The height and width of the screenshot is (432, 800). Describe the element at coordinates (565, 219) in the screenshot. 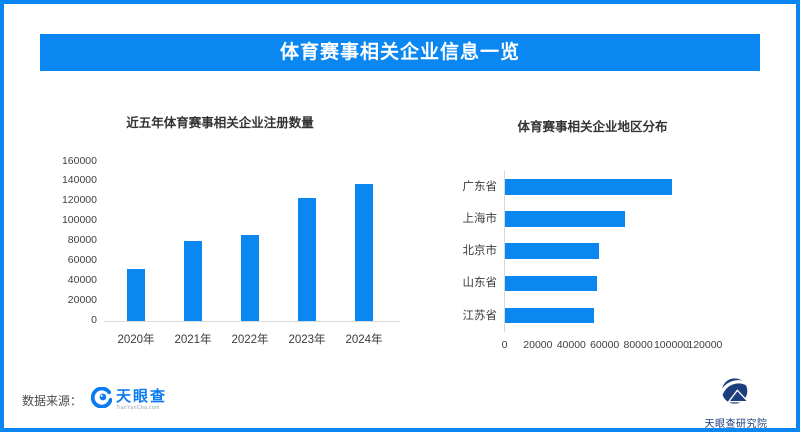

I see `bar-上海市` at that location.